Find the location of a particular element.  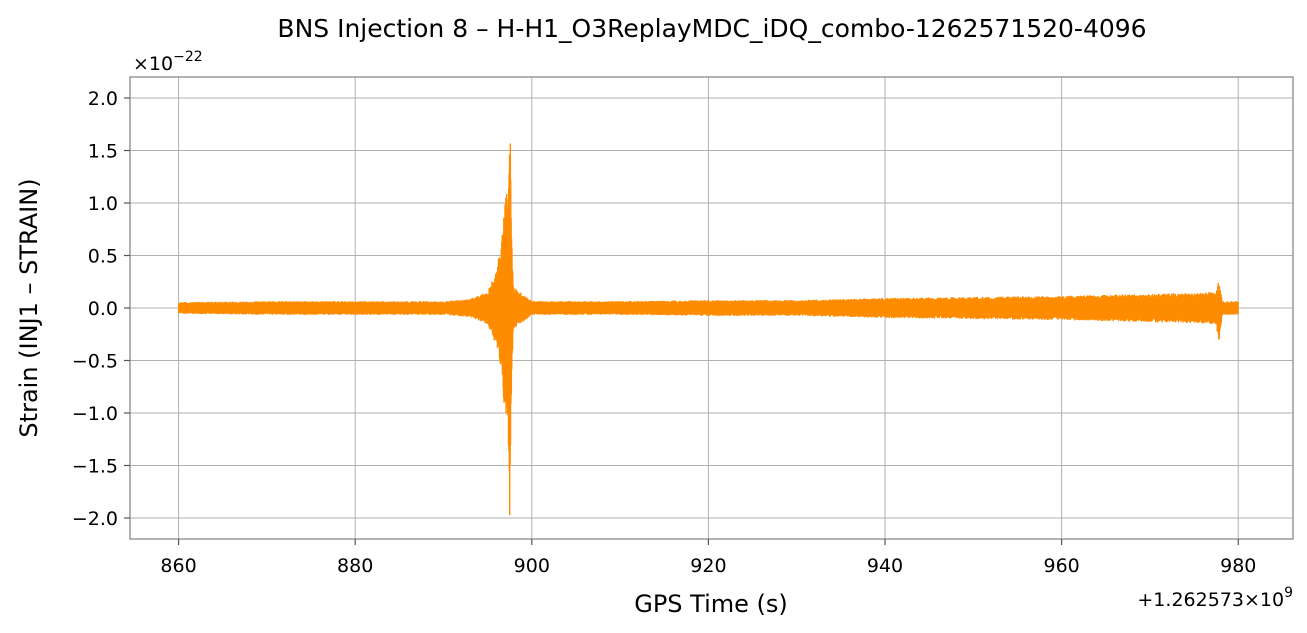

x-tick-label: 900 is located at coordinates (532, 566).